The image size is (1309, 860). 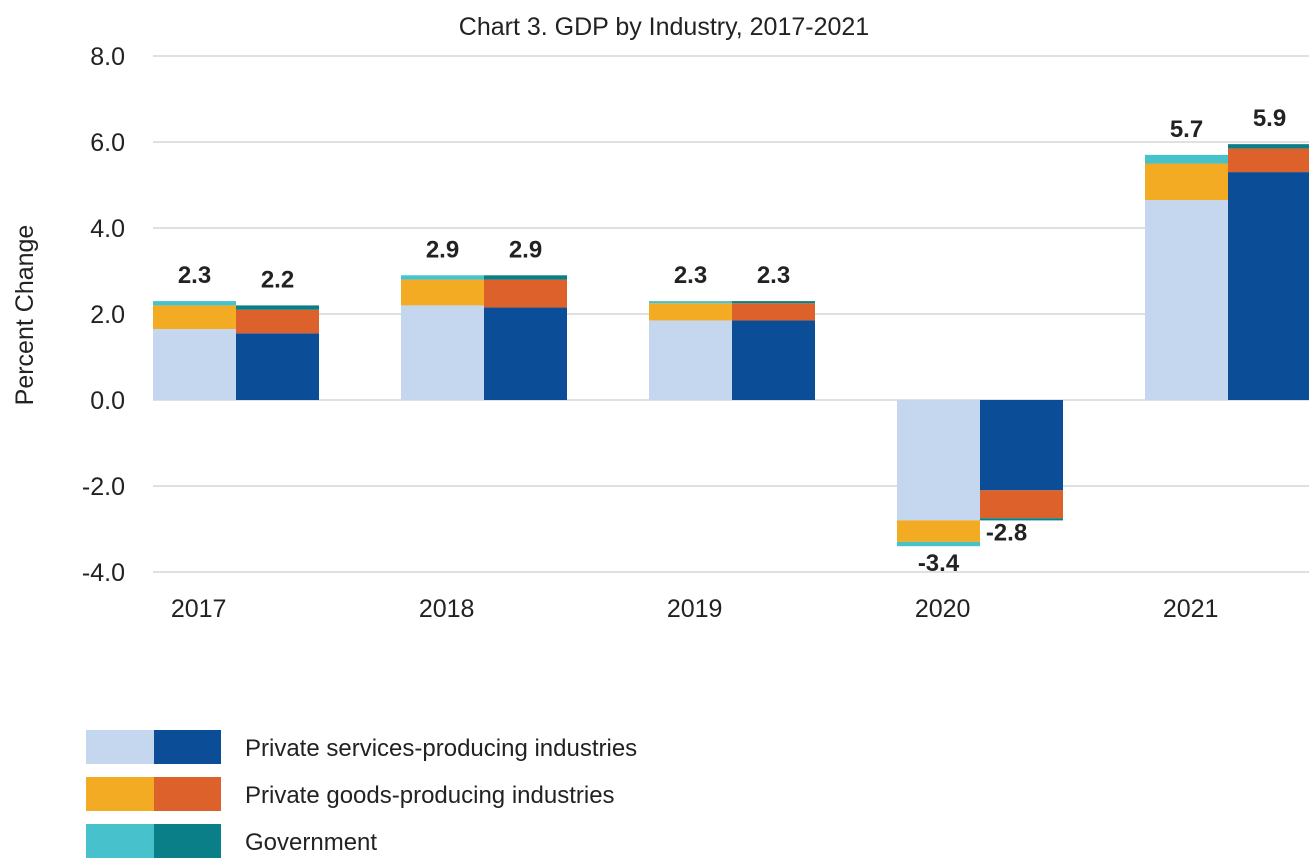 I want to click on y-tick-label: -2.0, so click(x=103, y=487).